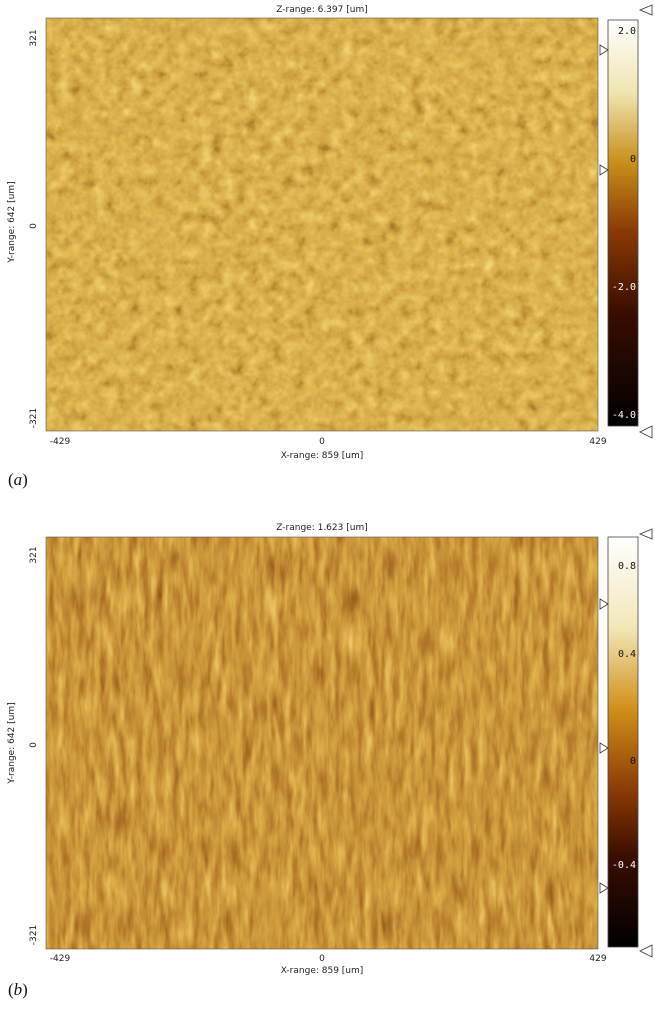 This screenshot has width=655, height=1010. What do you see at coordinates (627, 654) in the screenshot?
I see `scale-tick-label: 0.4` at bounding box center [627, 654].